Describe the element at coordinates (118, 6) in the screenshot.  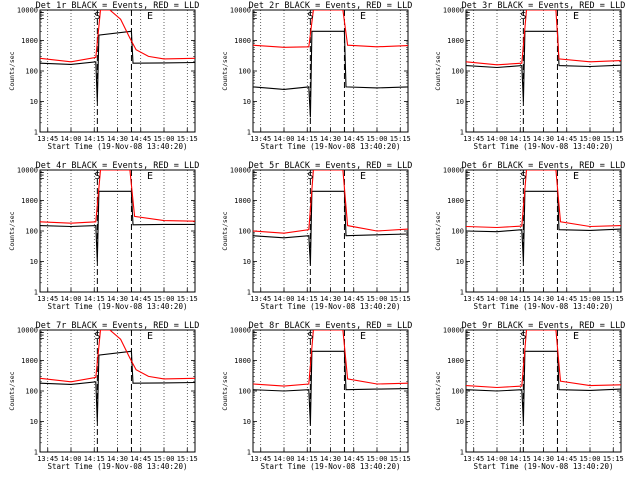
I see `chart-title: Det 1r BLACK = Events, RED = LLD` at that location.